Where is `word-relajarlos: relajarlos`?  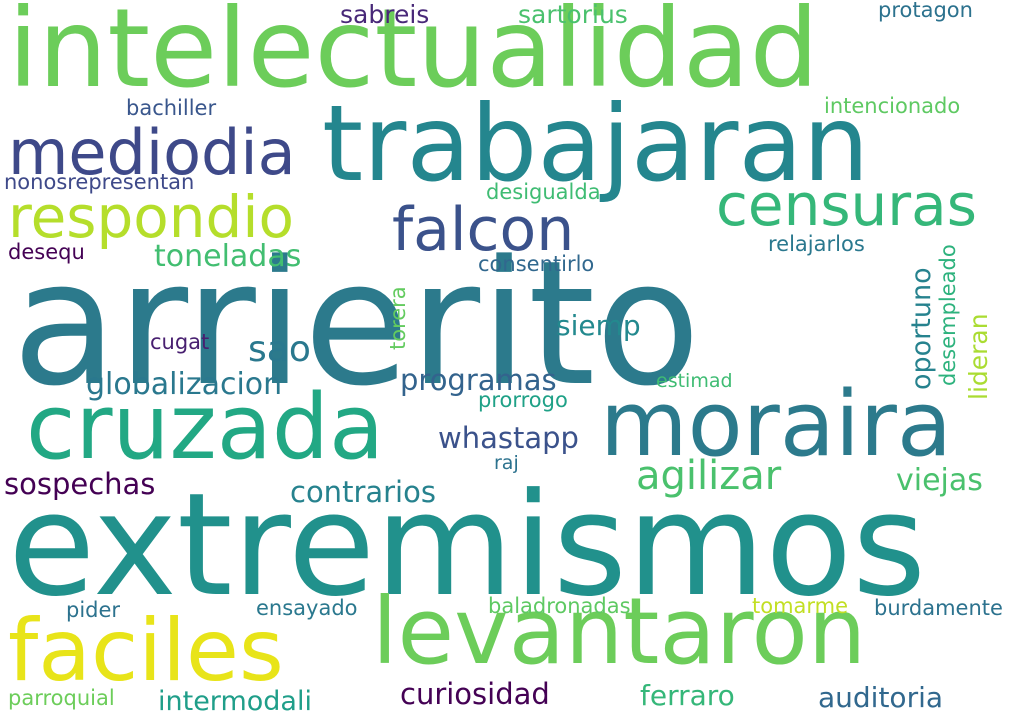 word-relajarlos: relajarlos is located at coordinates (816, 244).